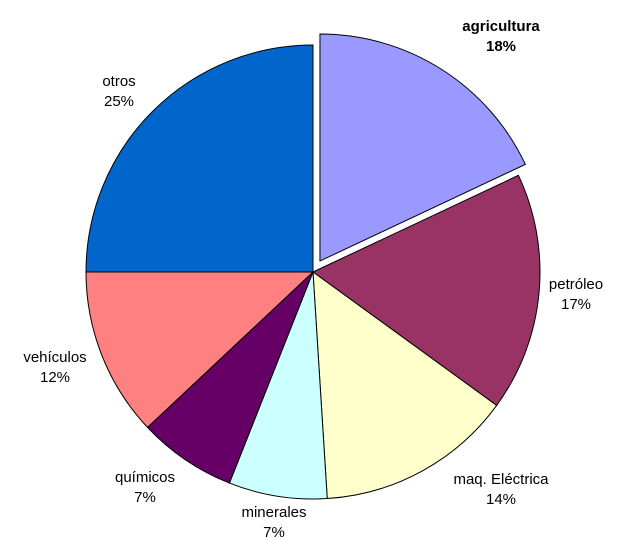 This screenshot has width=619, height=539. Describe the element at coordinates (576, 284) in the screenshot. I see `slice-category-label: petróleo` at that location.